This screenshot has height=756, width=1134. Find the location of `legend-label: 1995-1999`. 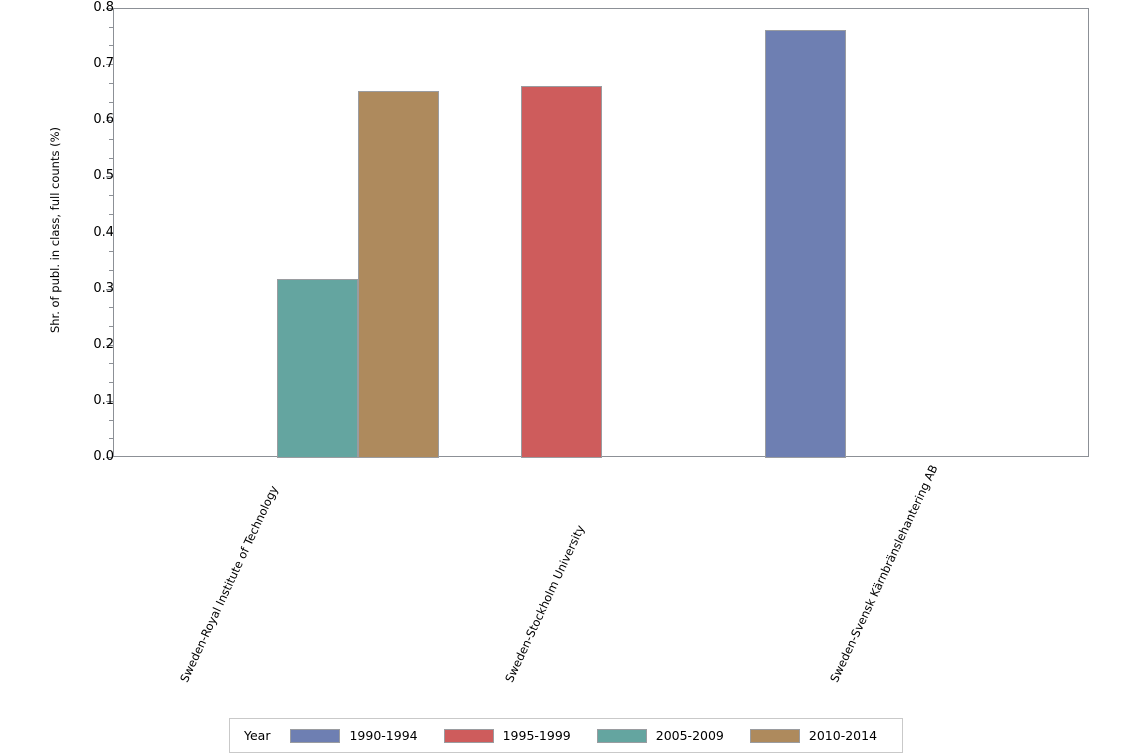

legend-label: 1995-1999 is located at coordinates (536, 735).